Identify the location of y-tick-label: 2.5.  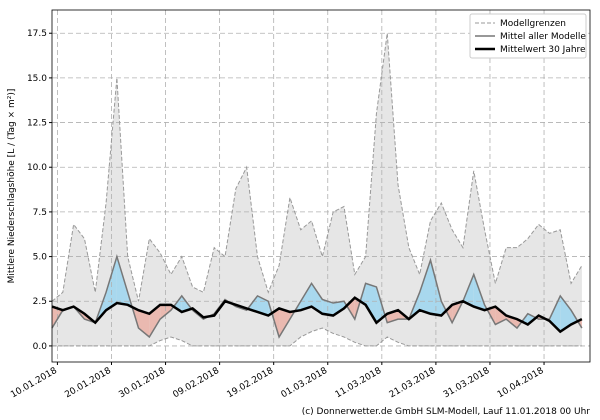
(40, 302).